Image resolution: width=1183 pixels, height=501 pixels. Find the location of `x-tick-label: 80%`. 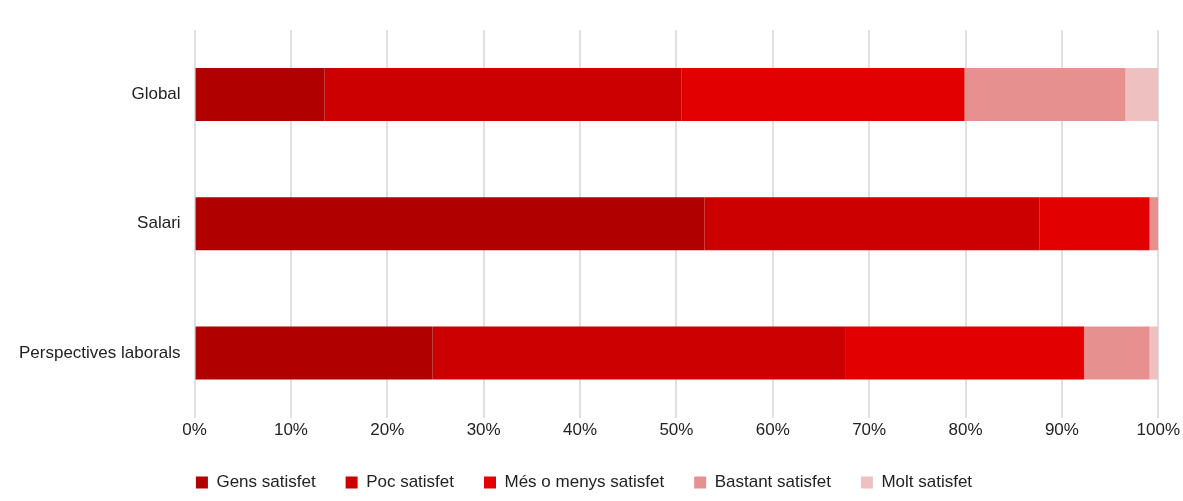

x-tick-label: 80% is located at coordinates (965, 430).